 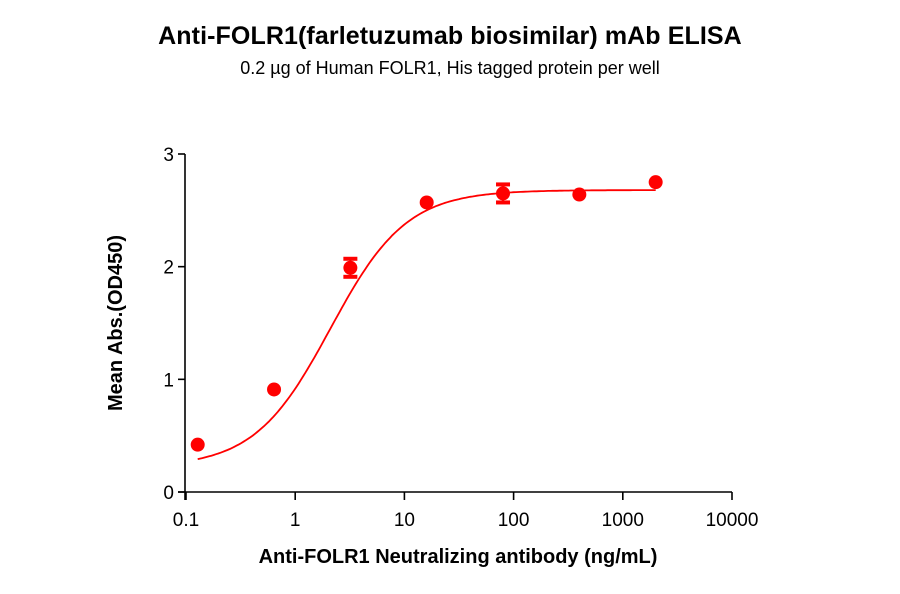 I want to click on y-tick-label: 3, so click(x=168, y=155).